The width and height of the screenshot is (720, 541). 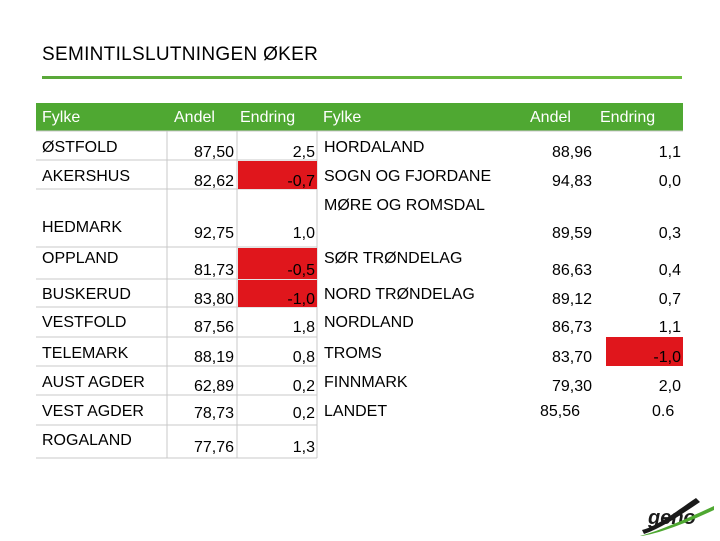 I want to click on title-underline, so click(x=362, y=77).